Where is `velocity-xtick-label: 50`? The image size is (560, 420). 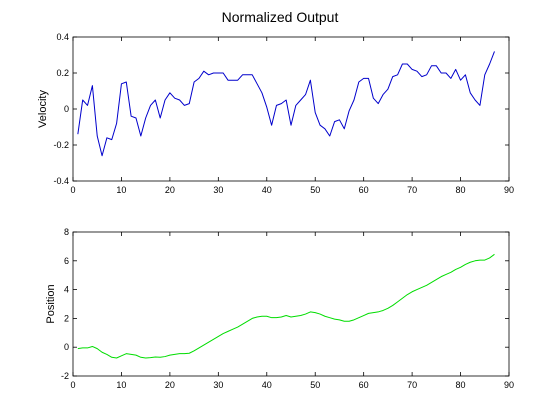 velocity-xtick-label: 50 is located at coordinates (315, 190).